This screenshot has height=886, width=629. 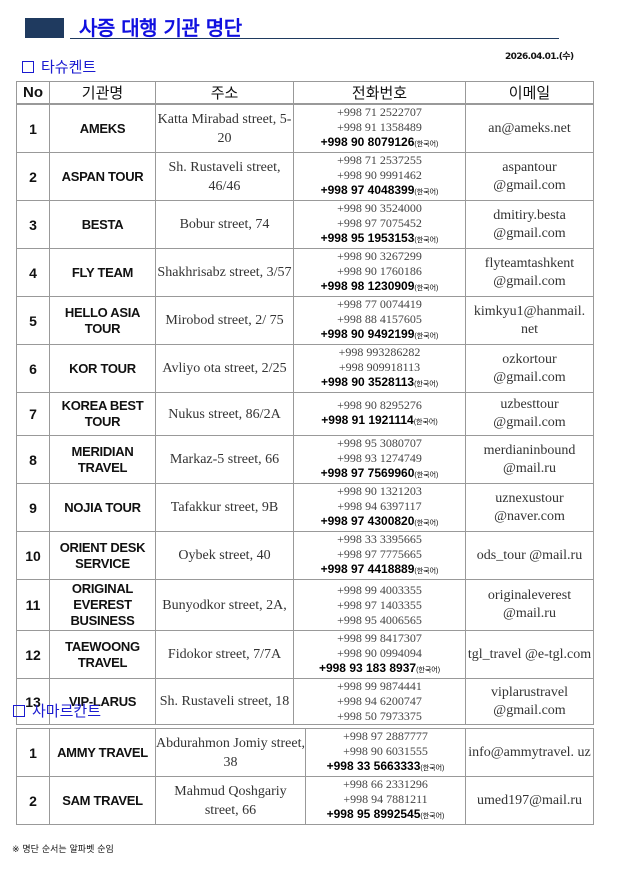 I want to click on phone-number: +998 94 6200747, so click(x=380, y=701).